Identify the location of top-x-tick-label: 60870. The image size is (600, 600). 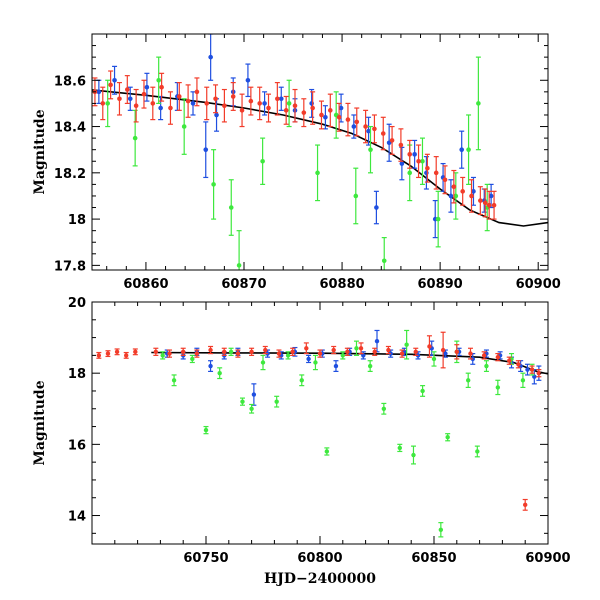
(243, 284).